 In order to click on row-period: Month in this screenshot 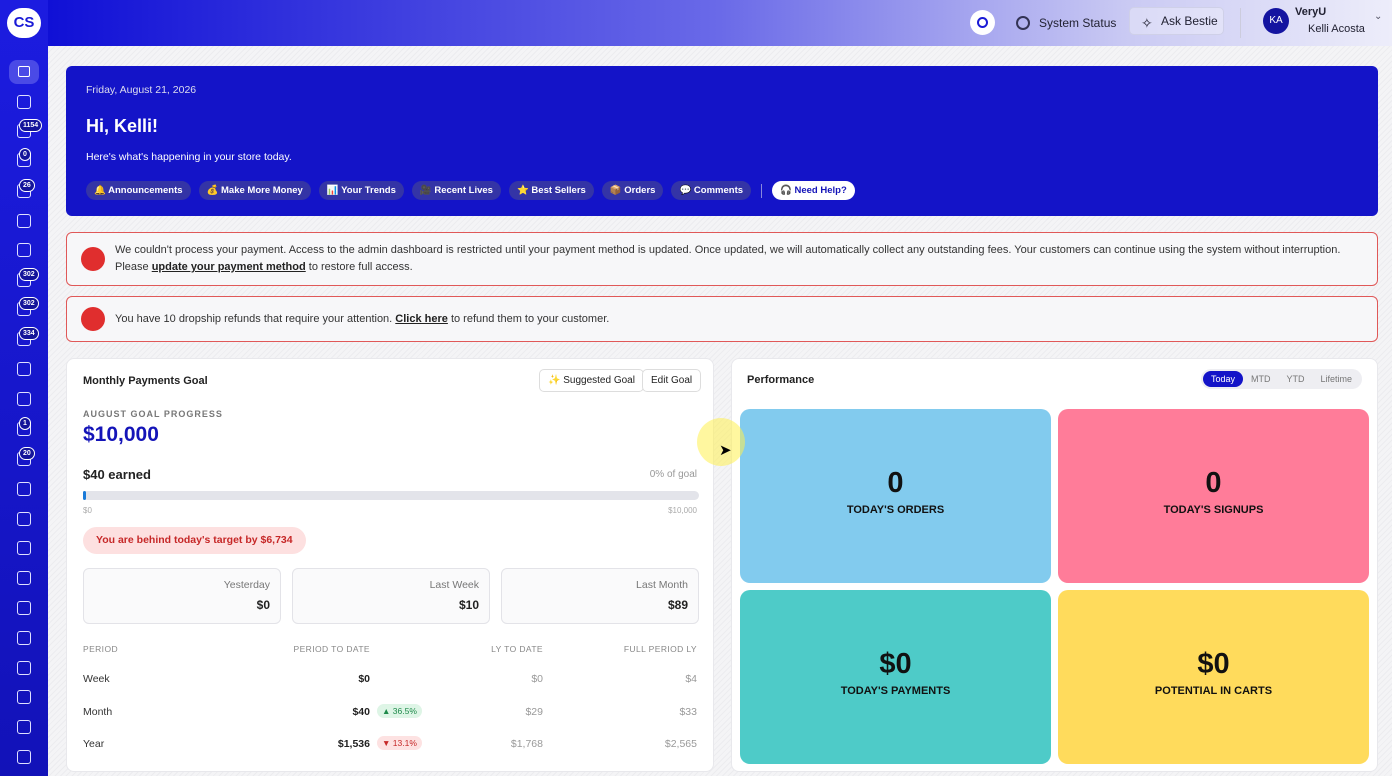, I will do `click(98, 711)`.